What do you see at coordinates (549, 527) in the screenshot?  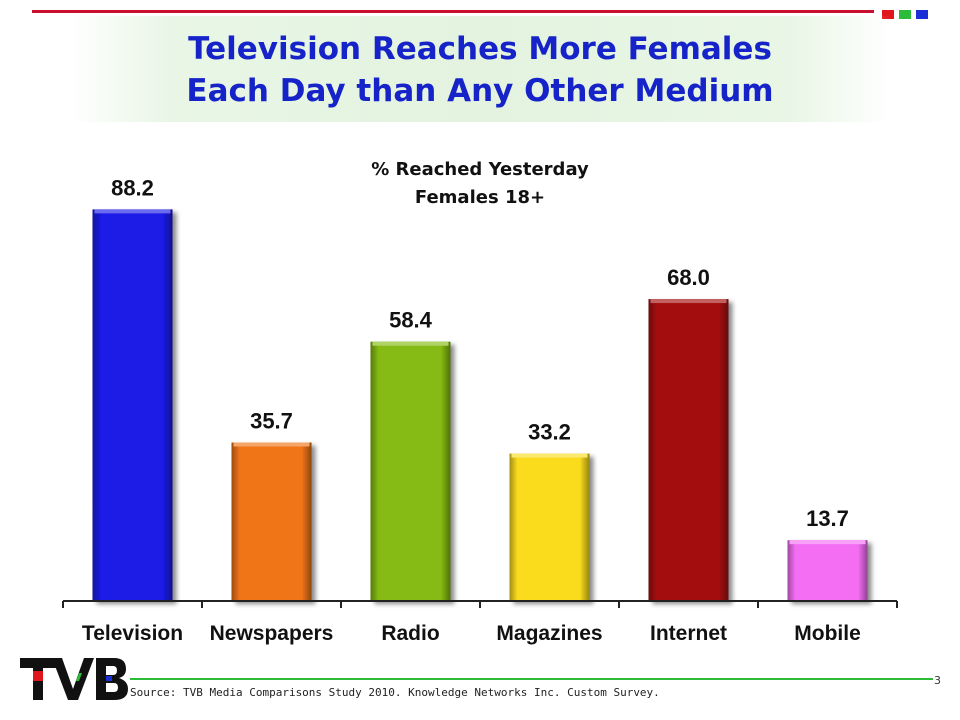 I see `bar-magazines` at bounding box center [549, 527].